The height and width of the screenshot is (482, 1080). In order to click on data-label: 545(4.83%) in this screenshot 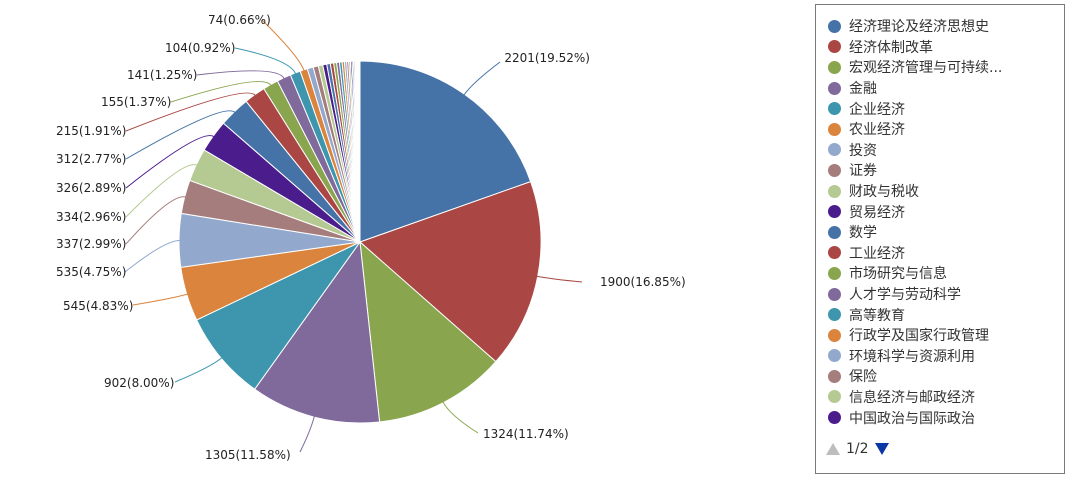, I will do `click(98, 306)`.